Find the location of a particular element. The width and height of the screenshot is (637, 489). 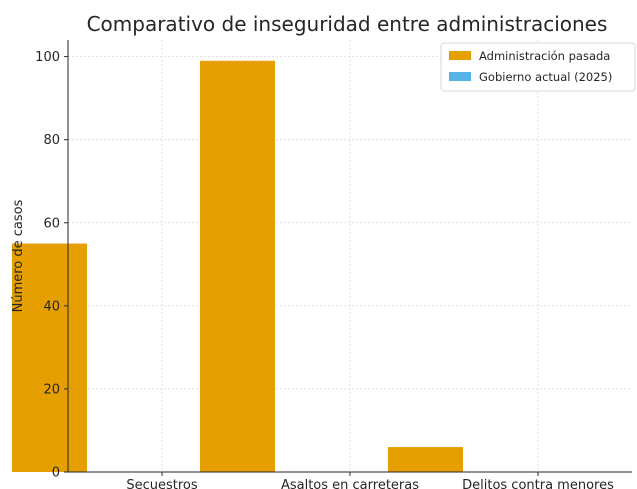

bar-administracion-pasada-asaltos-en-carreteras is located at coordinates (237, 266).